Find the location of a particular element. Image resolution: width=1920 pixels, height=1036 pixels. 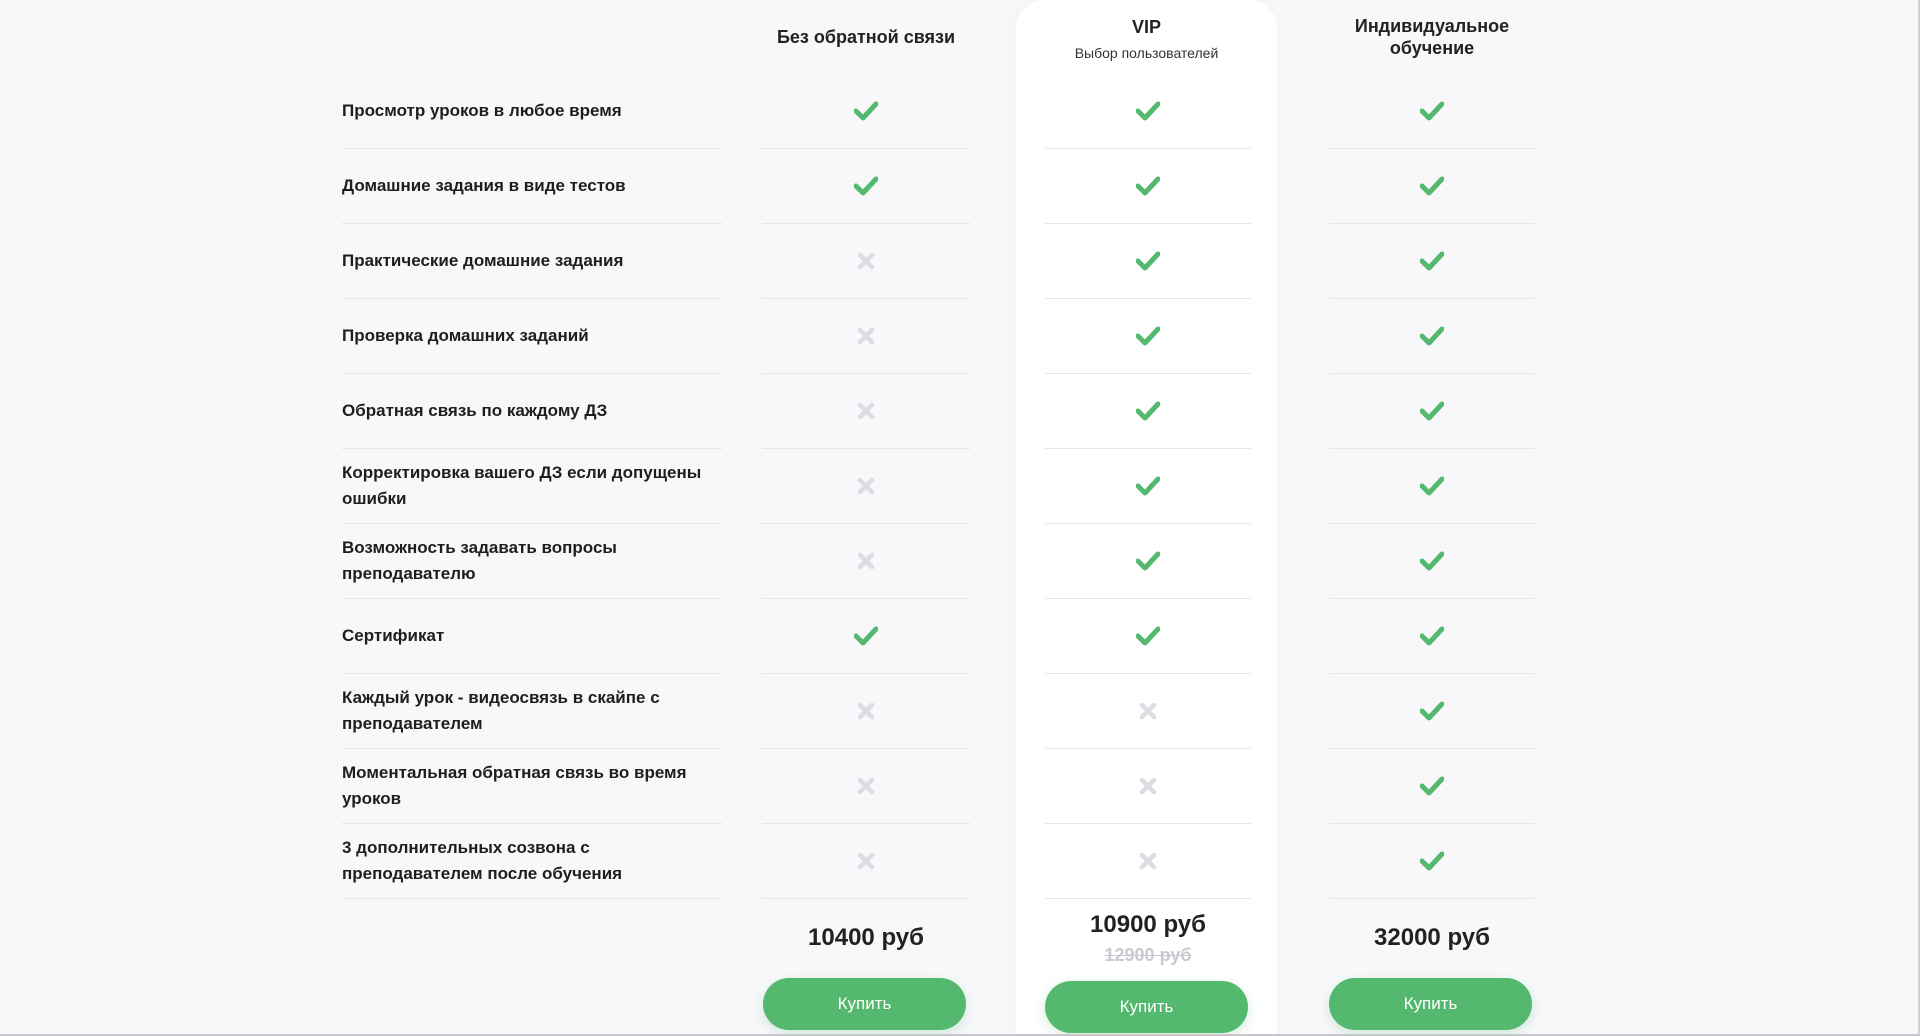

price-vip: 10900 руб is located at coordinates (1148, 924).